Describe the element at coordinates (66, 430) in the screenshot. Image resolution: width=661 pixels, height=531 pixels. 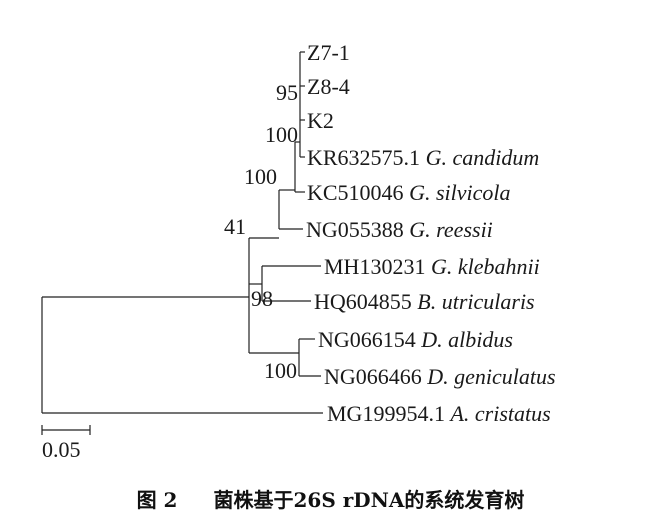
I see `scale-bar-line` at that location.